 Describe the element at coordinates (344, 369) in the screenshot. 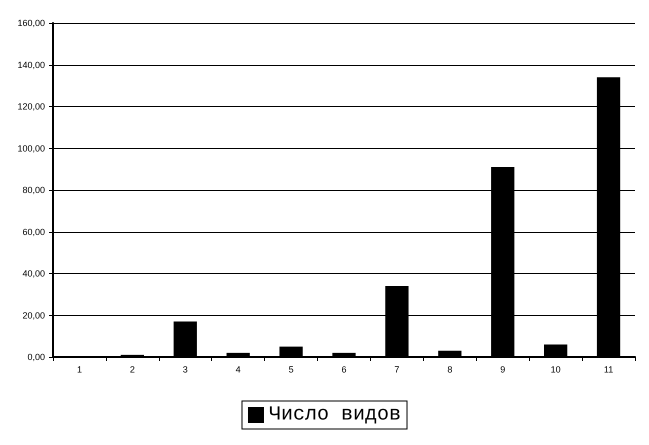

I see `x-tick-label: 6` at that location.